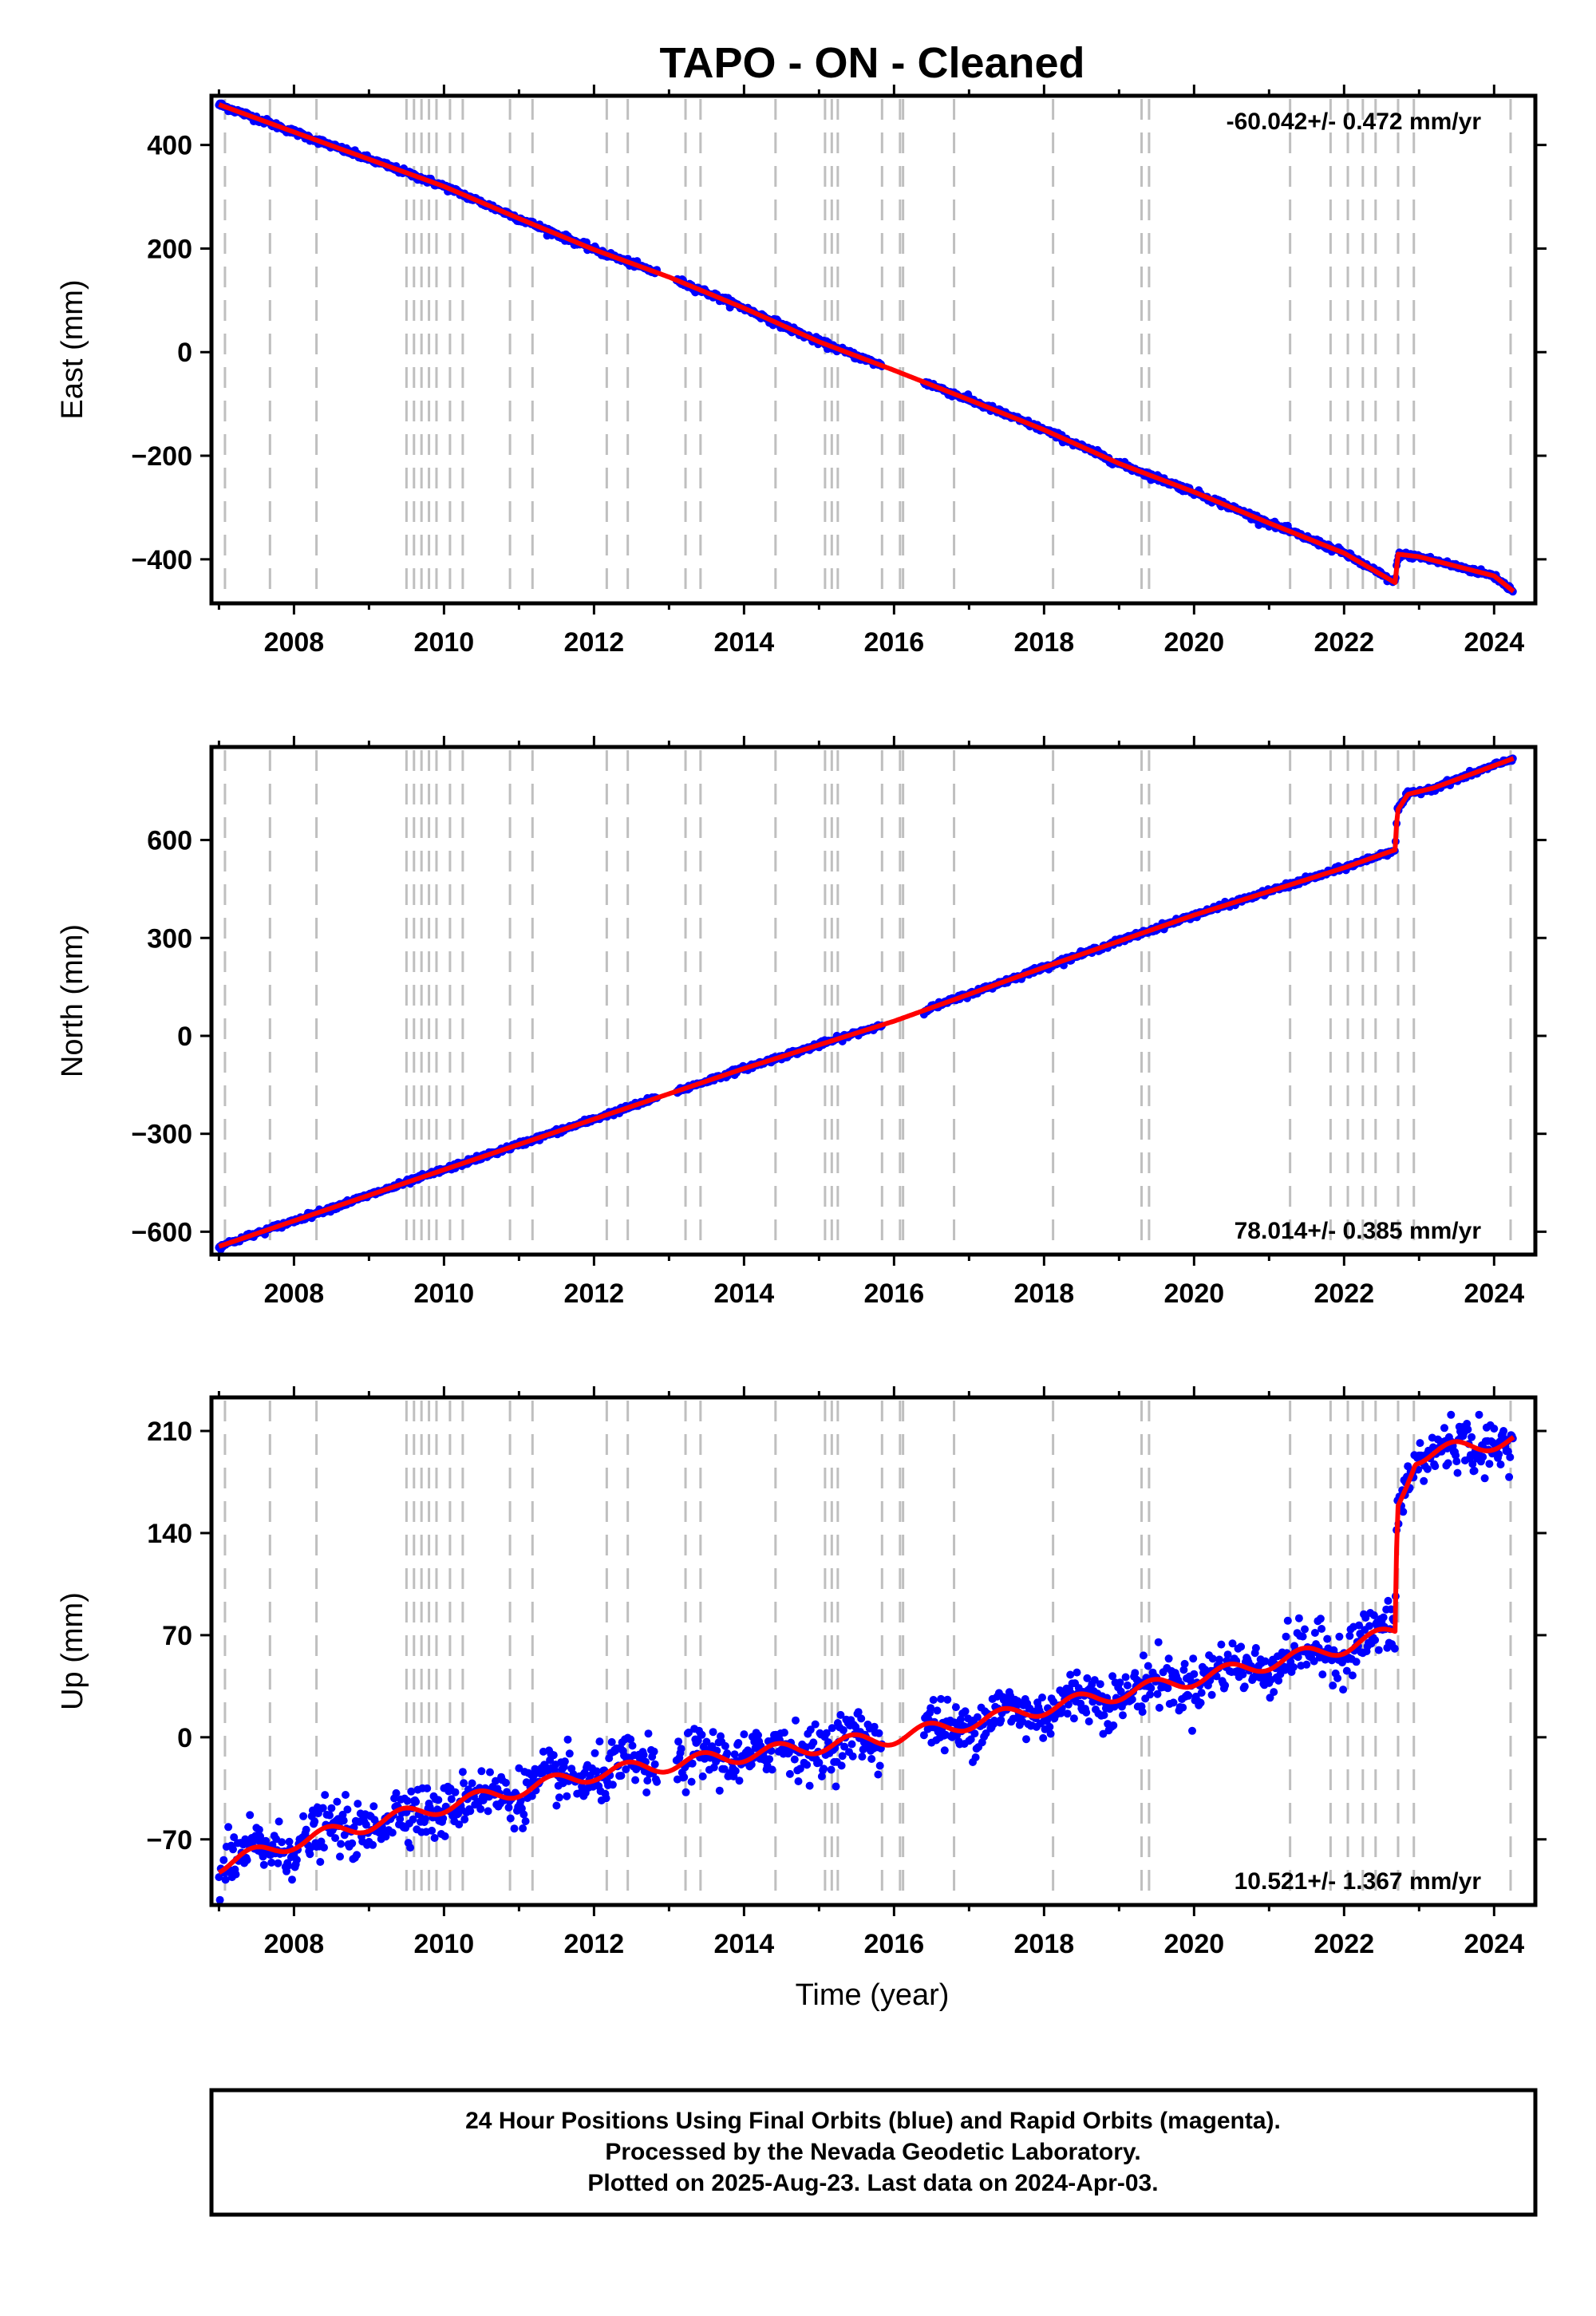 The width and height of the screenshot is (1596, 2316). Describe the element at coordinates (594, 642) in the screenshot. I see `x-tick-label: 2012` at that location.